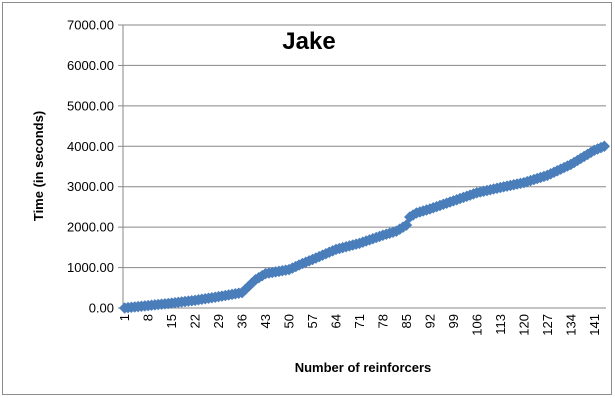  I want to click on x-tick-label: 8, so click(148, 317).